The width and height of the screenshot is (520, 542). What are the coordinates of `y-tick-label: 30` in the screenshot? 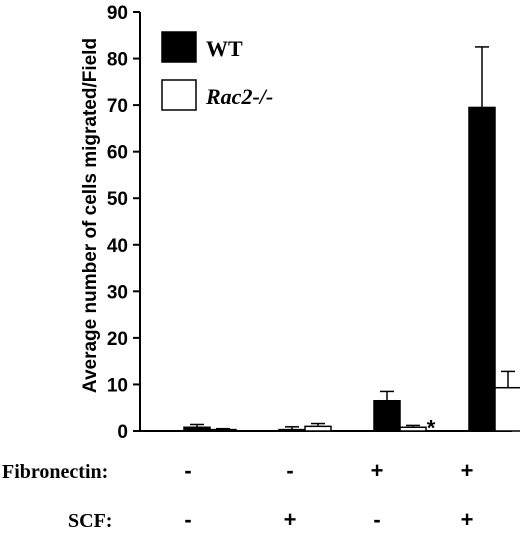 It's located at (117, 292).